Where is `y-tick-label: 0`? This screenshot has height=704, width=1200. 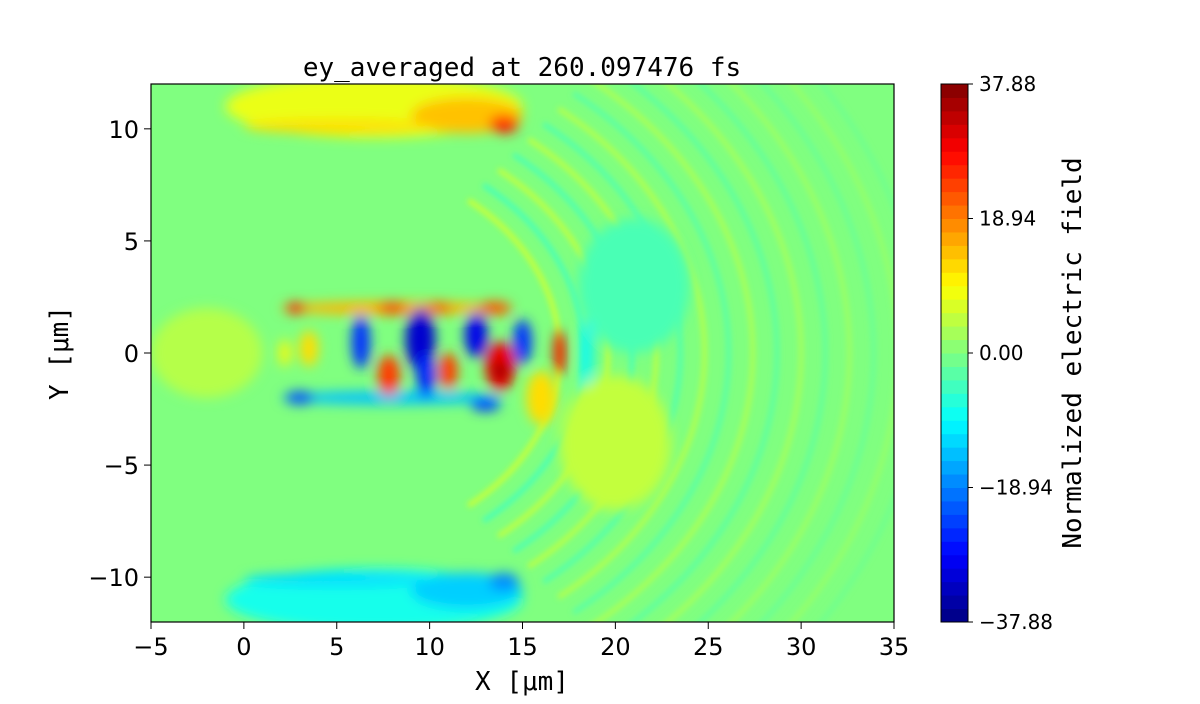
y-tick-label: 0 is located at coordinates (131, 354).